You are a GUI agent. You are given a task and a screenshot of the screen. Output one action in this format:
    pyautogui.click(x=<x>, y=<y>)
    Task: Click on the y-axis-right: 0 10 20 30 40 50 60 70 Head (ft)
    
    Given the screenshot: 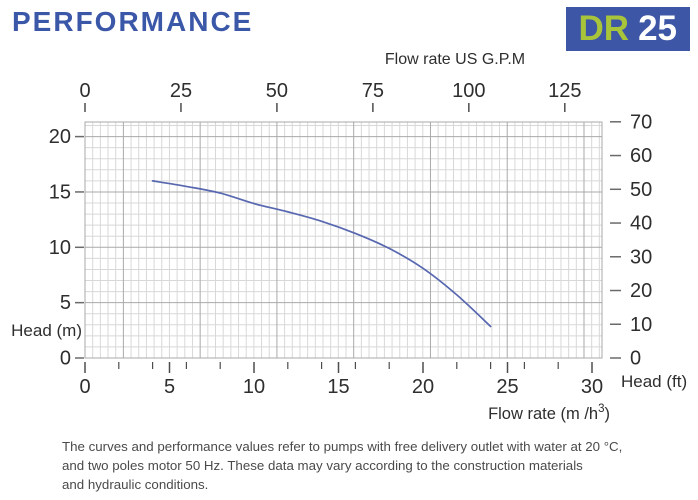 What is the action you would take?
    pyautogui.click(x=648, y=251)
    